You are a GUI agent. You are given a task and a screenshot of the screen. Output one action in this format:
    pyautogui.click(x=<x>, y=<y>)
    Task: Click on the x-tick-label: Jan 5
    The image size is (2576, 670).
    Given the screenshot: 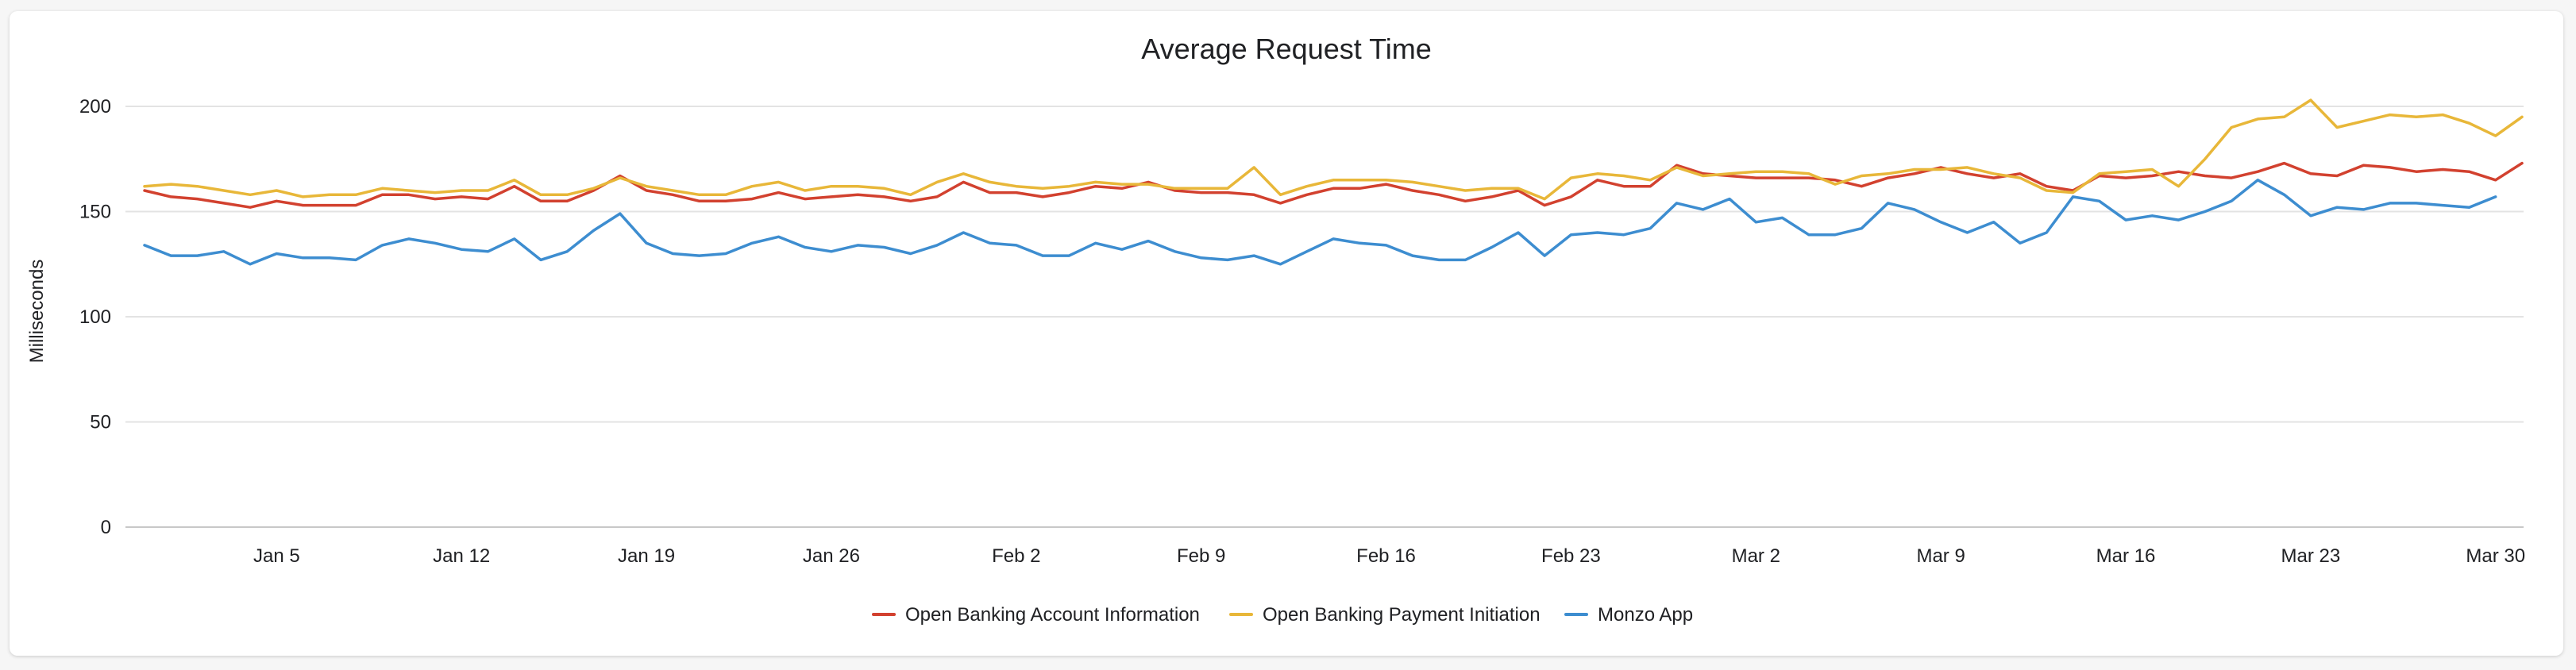 What is the action you would take?
    pyautogui.click(x=276, y=556)
    